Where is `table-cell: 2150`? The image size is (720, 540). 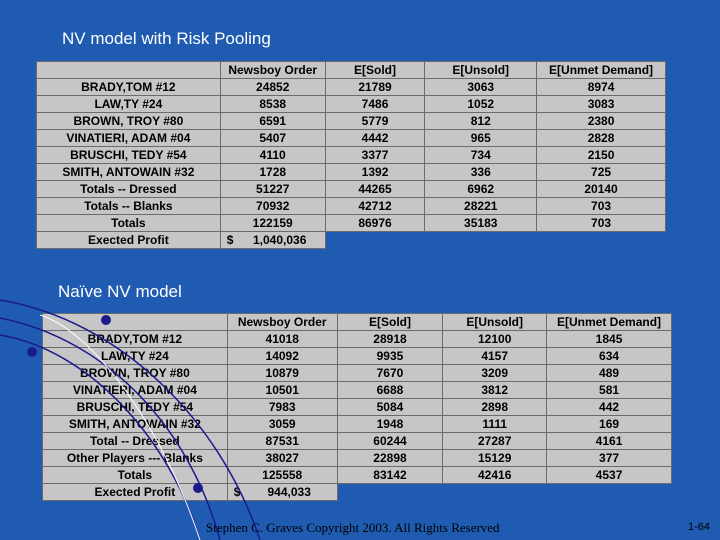 table-cell: 2150 is located at coordinates (601, 155).